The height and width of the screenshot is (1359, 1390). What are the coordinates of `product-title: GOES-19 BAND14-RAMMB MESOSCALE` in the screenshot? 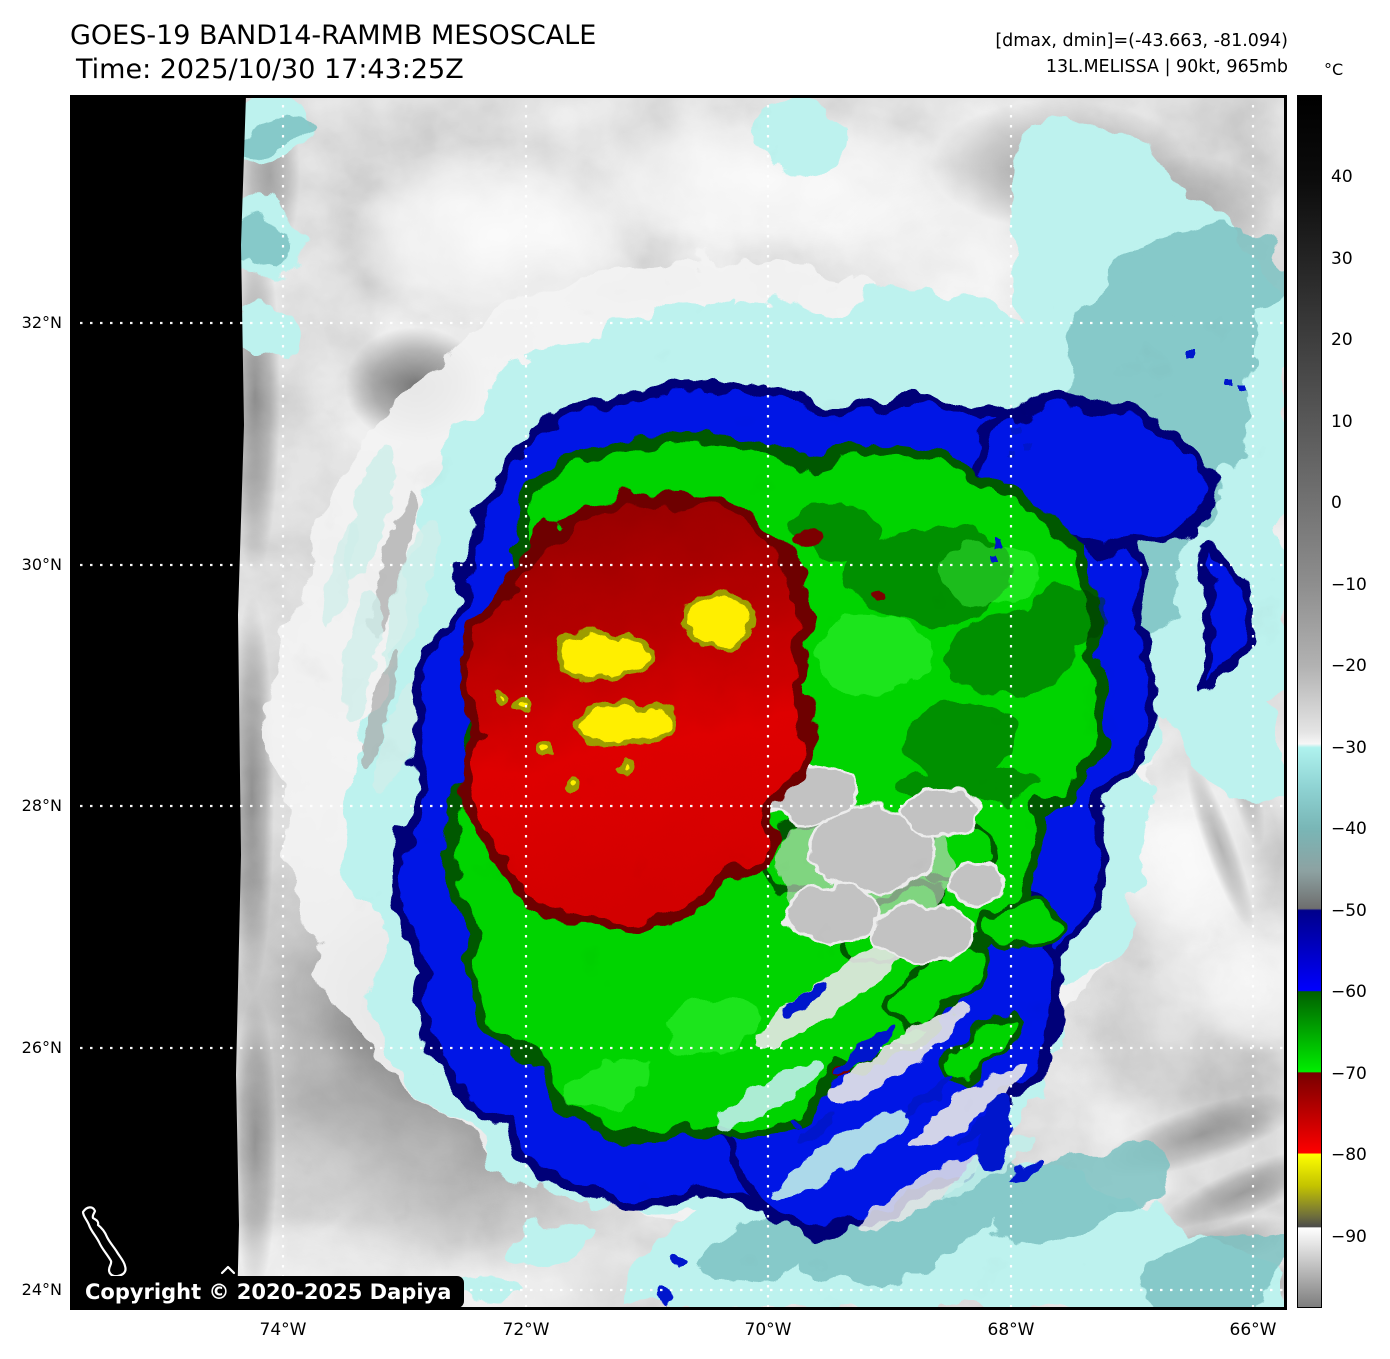 It's located at (333, 35).